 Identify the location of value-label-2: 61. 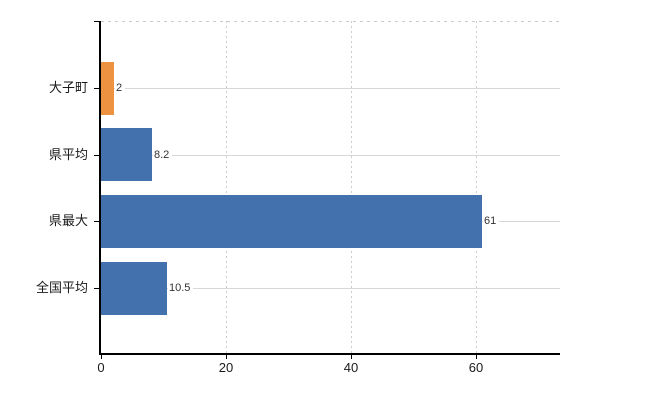
(491, 221).